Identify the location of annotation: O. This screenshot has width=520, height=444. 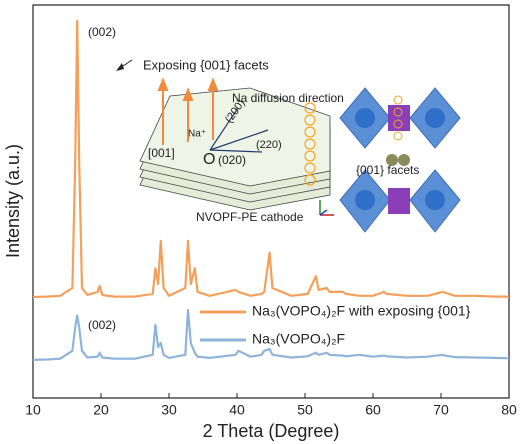
(209, 159).